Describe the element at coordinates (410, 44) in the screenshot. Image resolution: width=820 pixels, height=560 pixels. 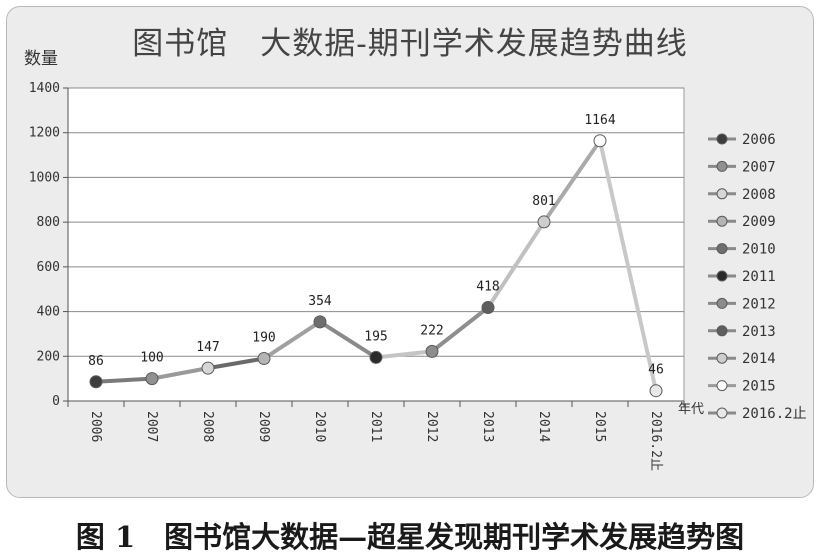
I see `chart-title: 图书馆 大数据-期刊学术发展趋势曲线` at that location.